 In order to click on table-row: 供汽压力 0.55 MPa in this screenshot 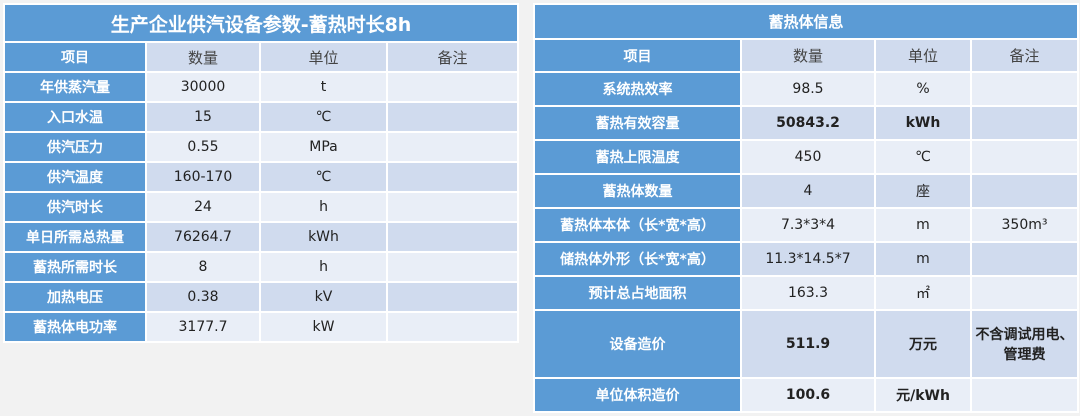, I will do `click(261, 147)`.